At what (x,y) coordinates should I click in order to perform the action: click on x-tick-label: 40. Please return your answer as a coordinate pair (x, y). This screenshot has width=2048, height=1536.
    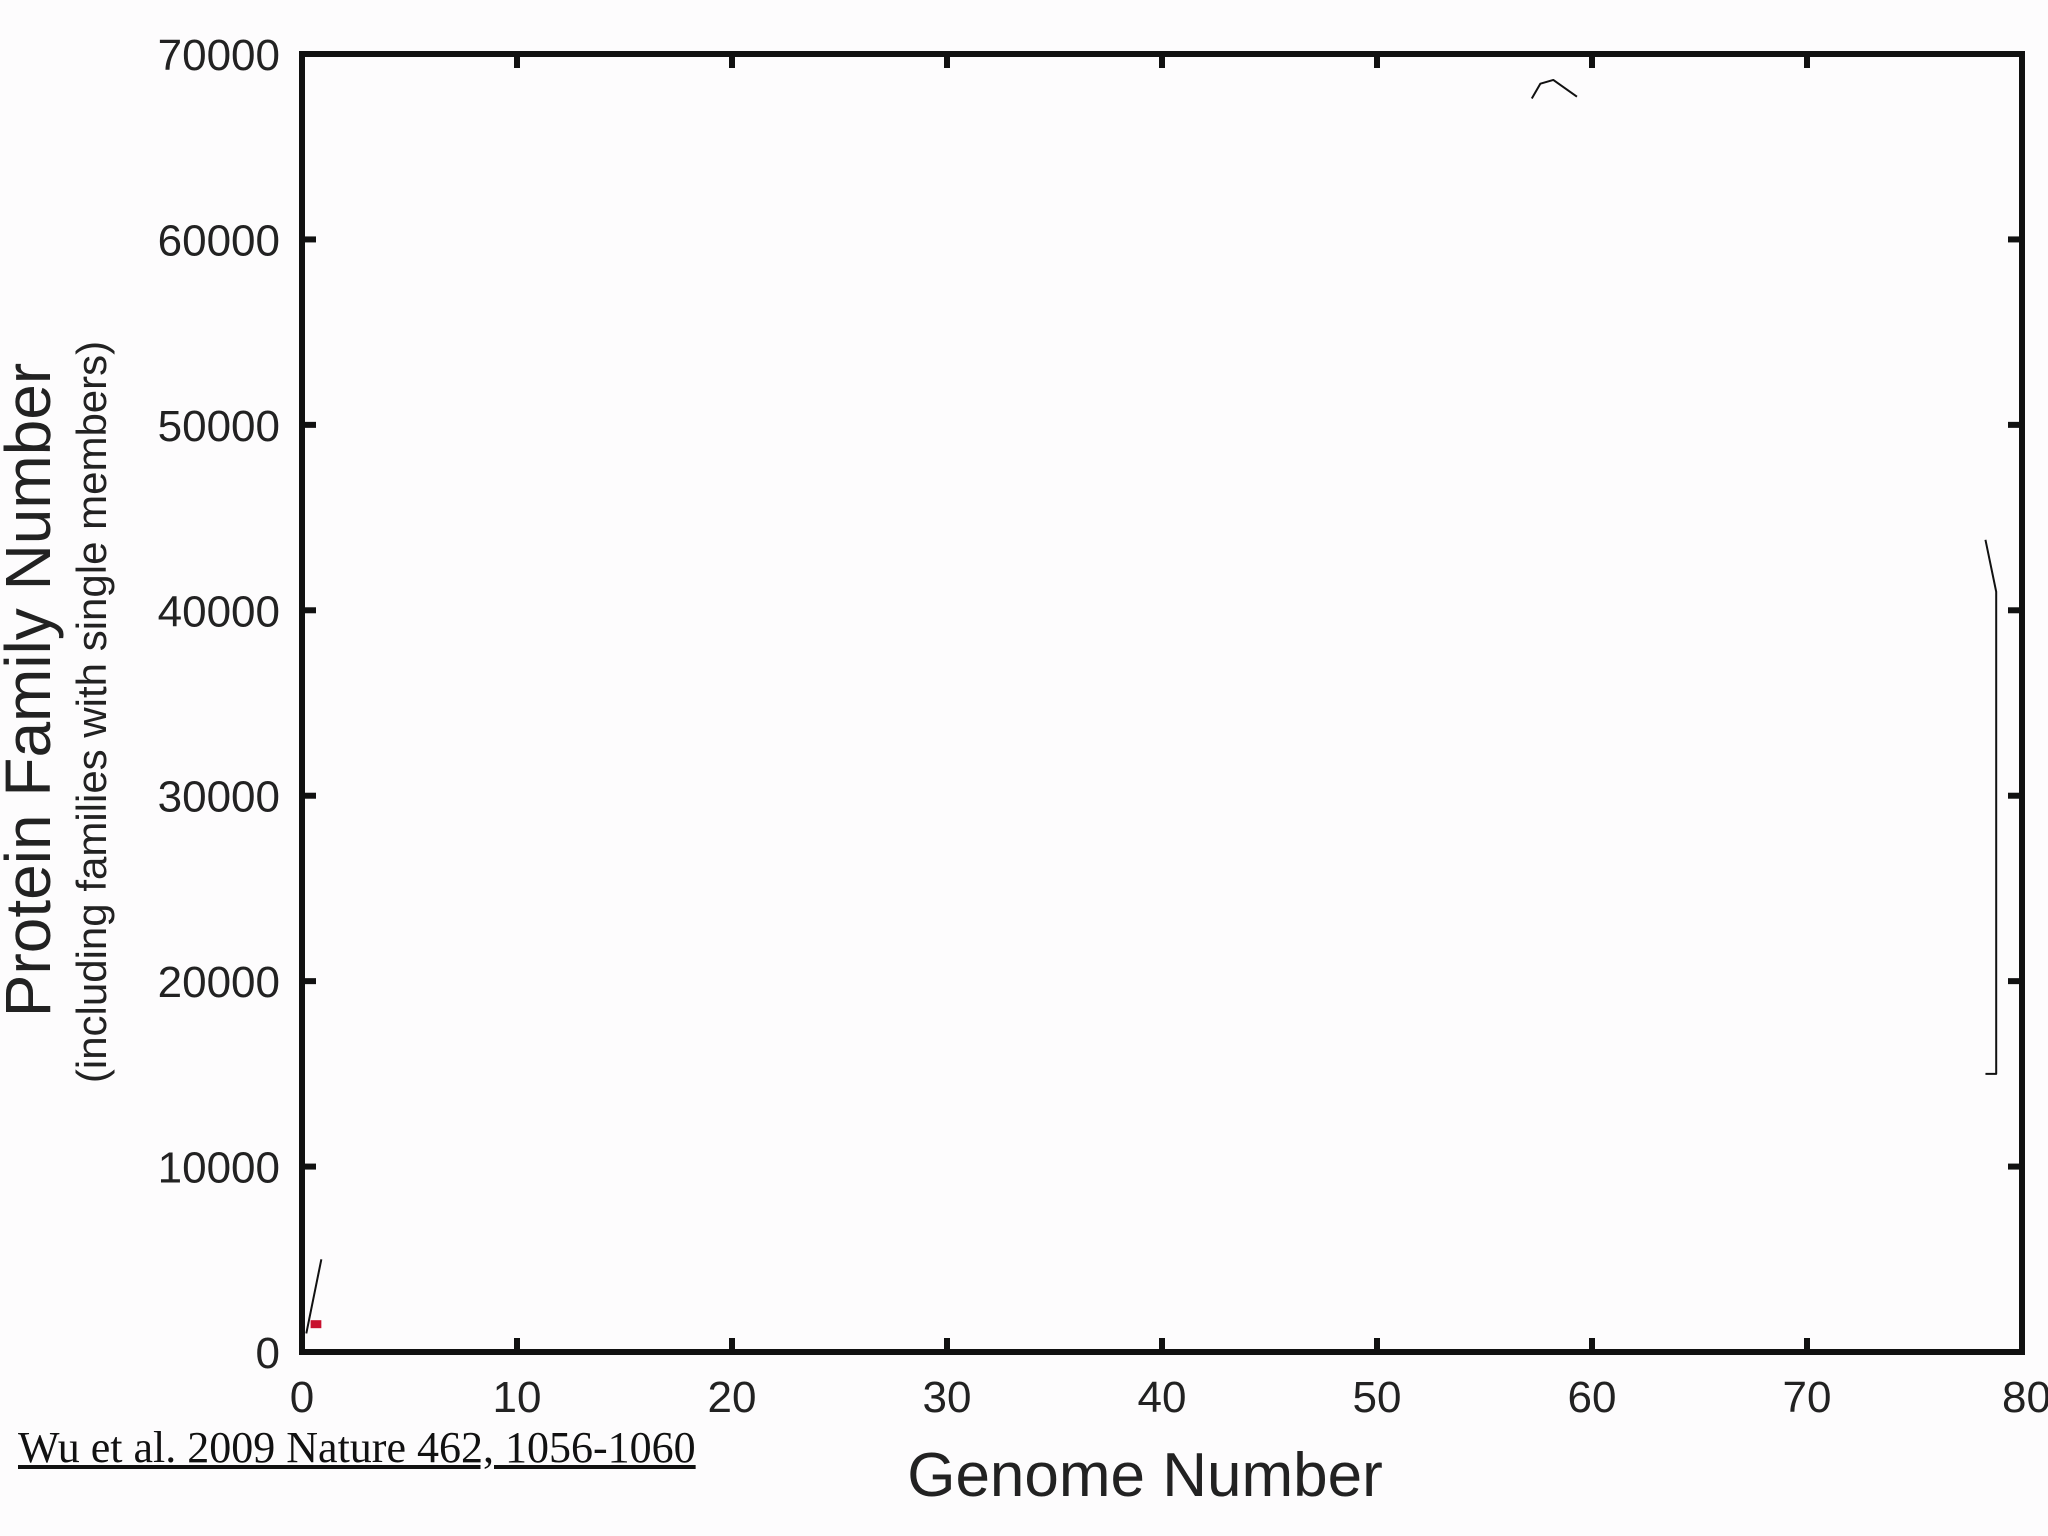
    Looking at the image, I should click on (1162, 1397).